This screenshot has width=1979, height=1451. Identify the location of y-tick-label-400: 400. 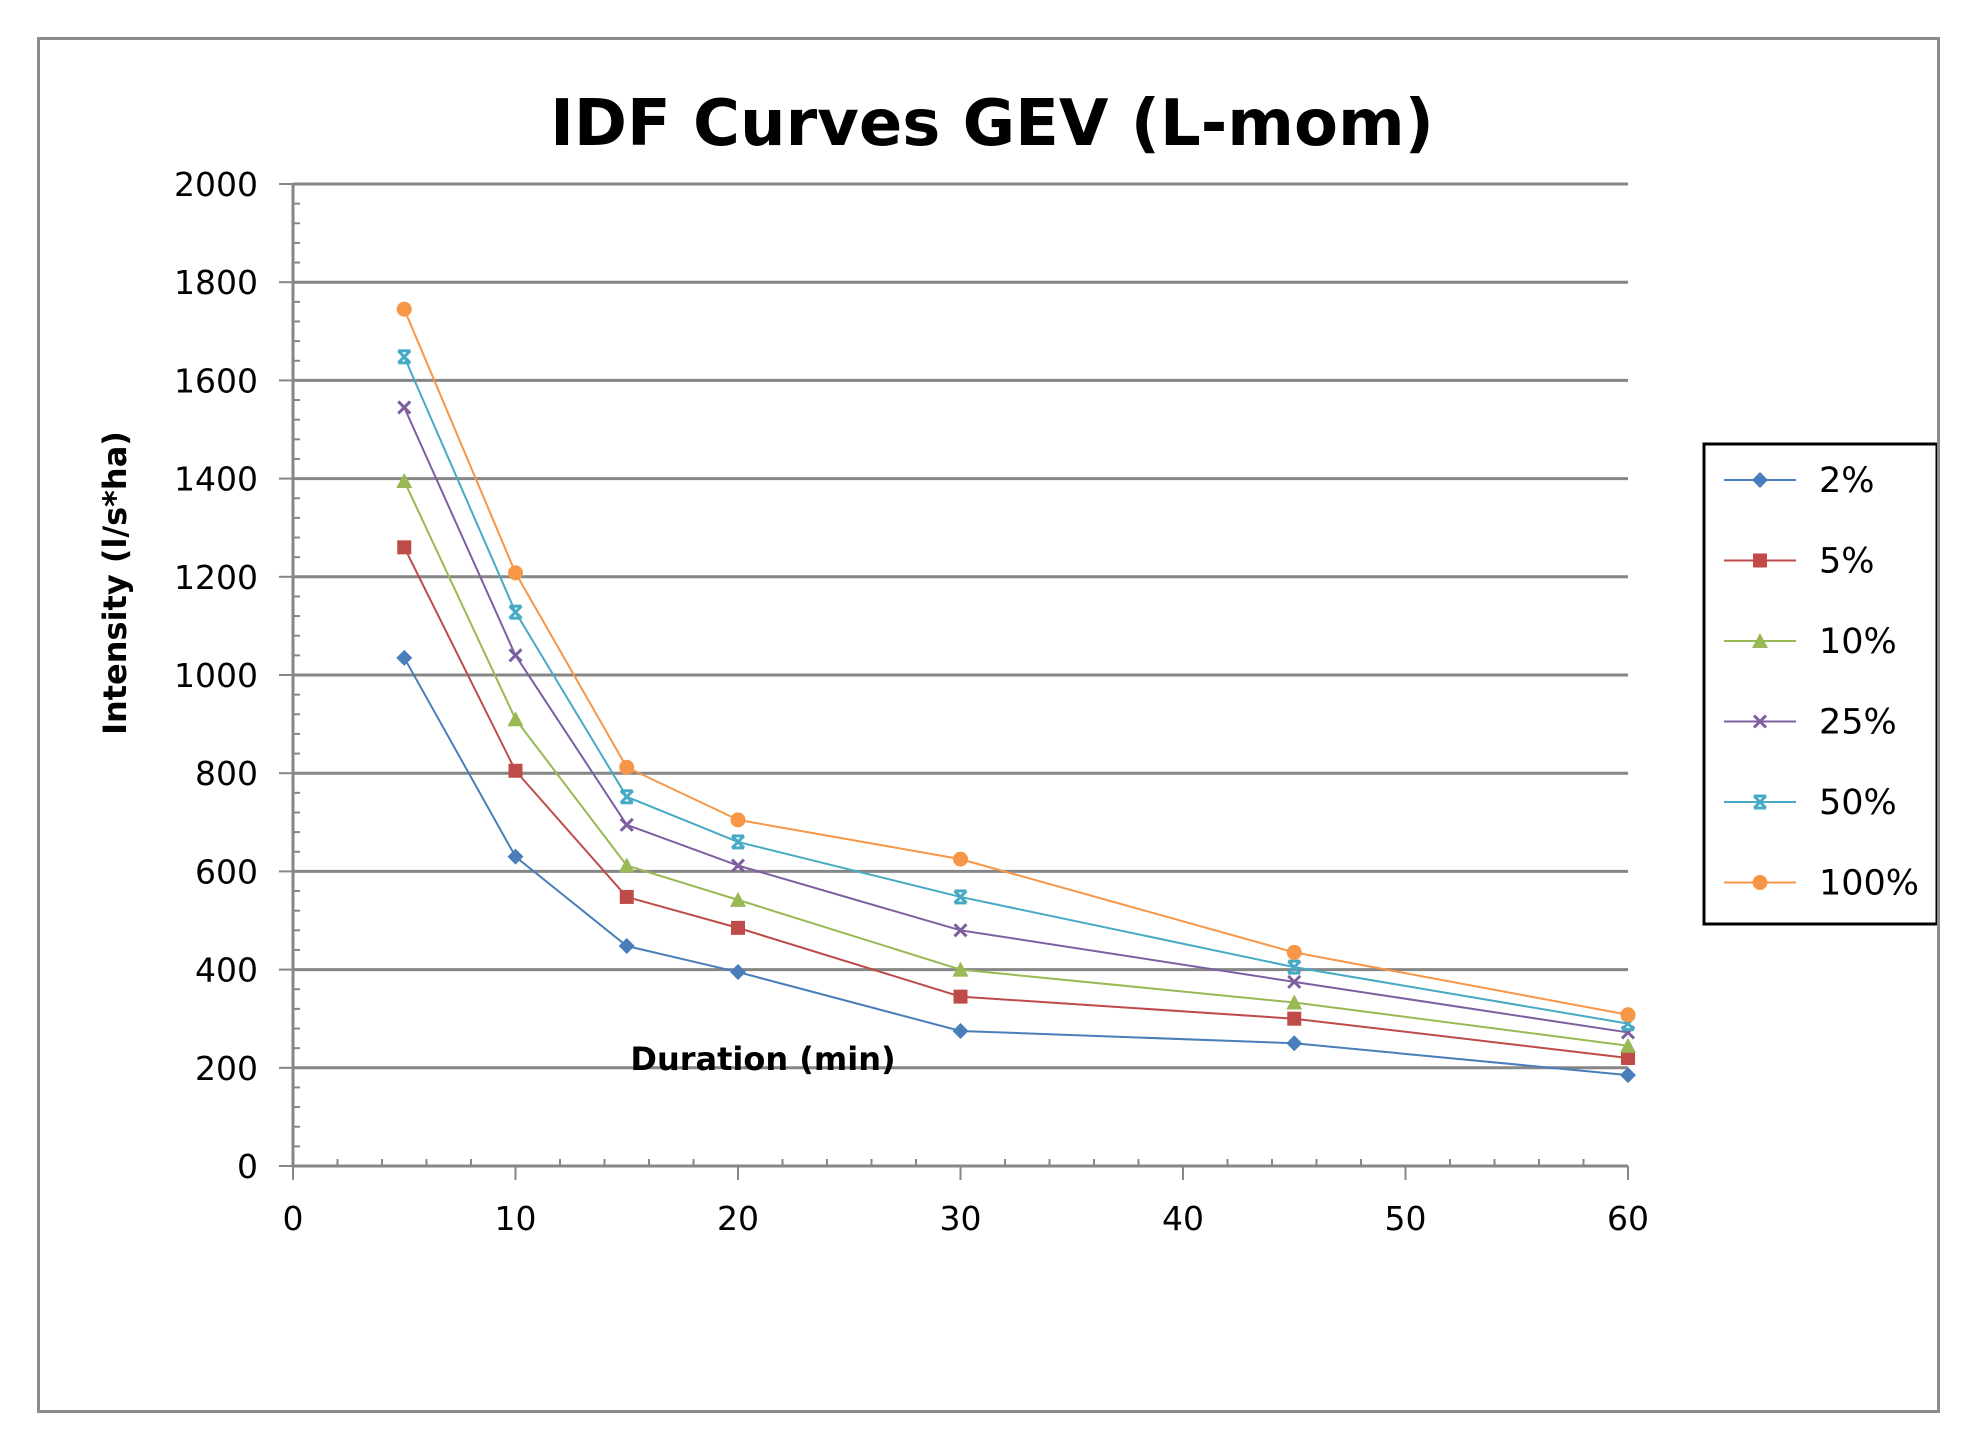
(226, 970).